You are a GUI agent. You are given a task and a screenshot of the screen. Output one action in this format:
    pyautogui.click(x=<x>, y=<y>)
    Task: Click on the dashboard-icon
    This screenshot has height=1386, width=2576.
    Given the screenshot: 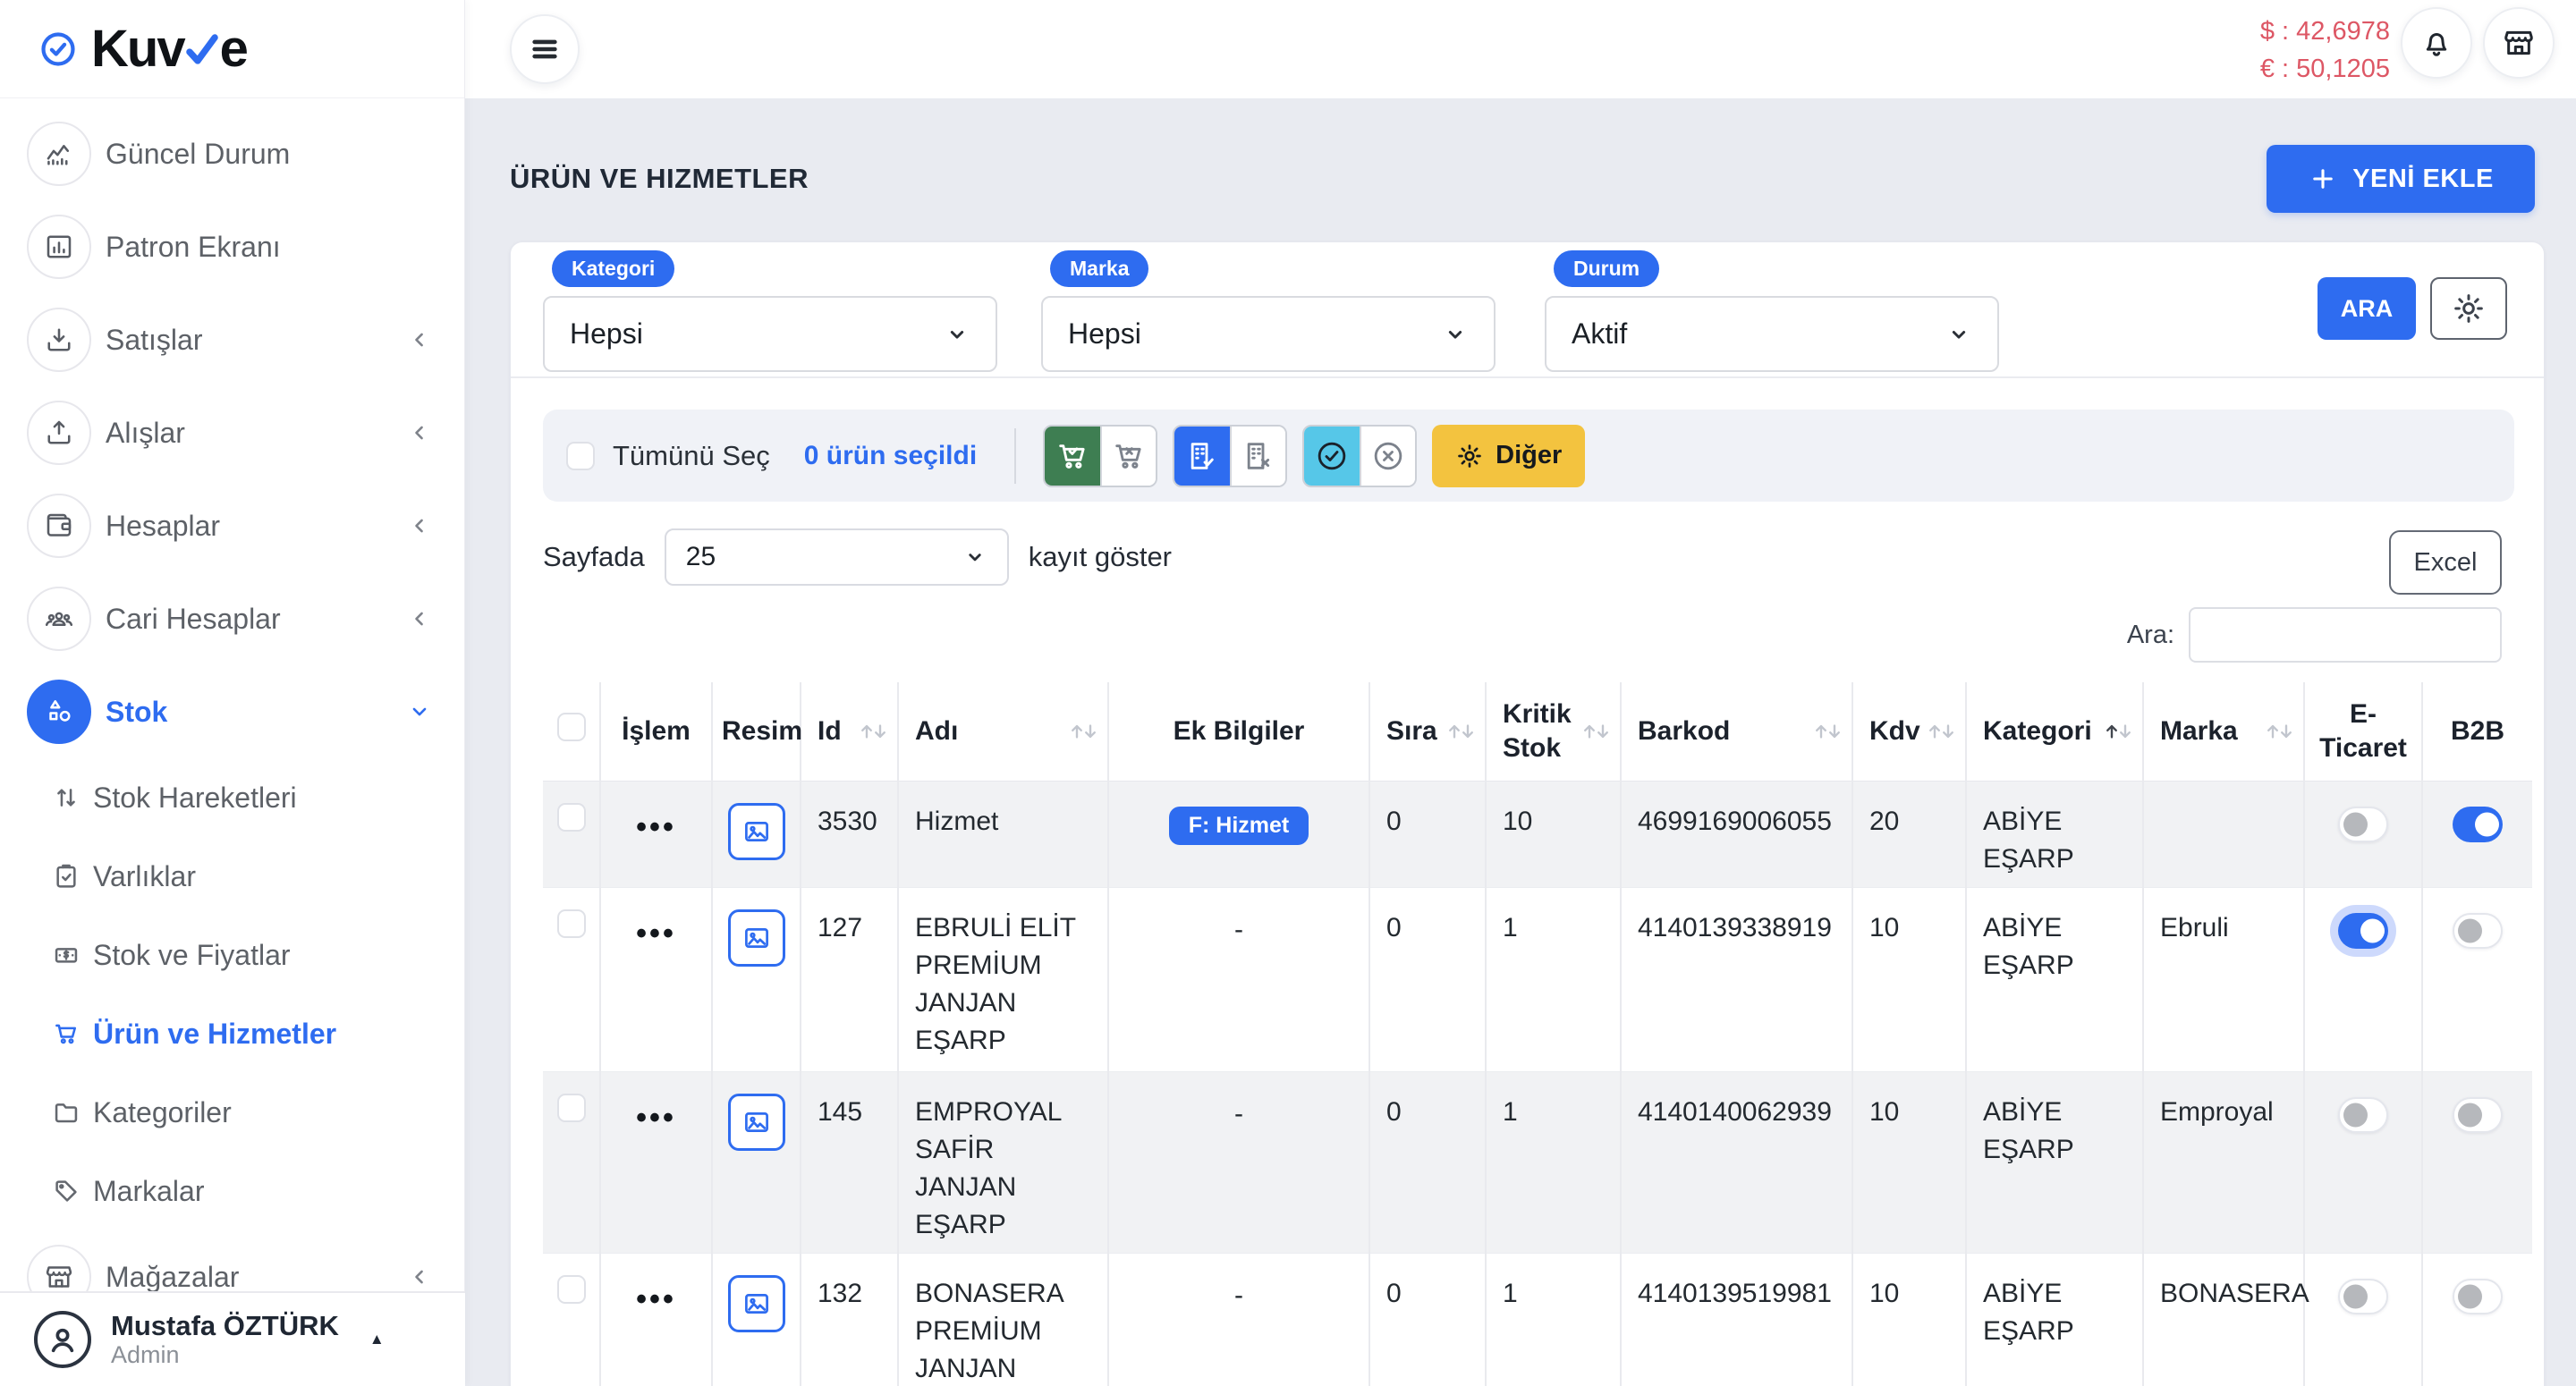 What is the action you would take?
    pyautogui.click(x=59, y=247)
    